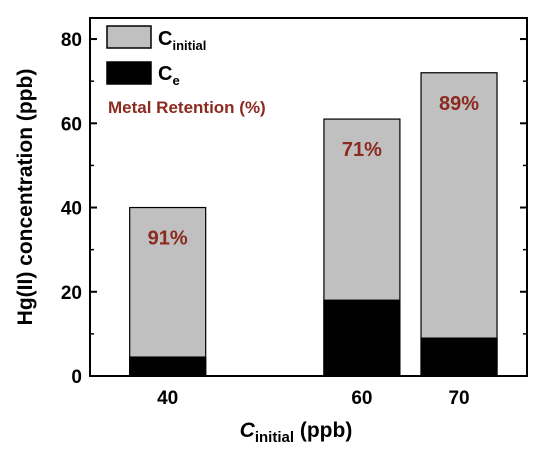  I want to click on retention-label-70: 89%, so click(459, 104).